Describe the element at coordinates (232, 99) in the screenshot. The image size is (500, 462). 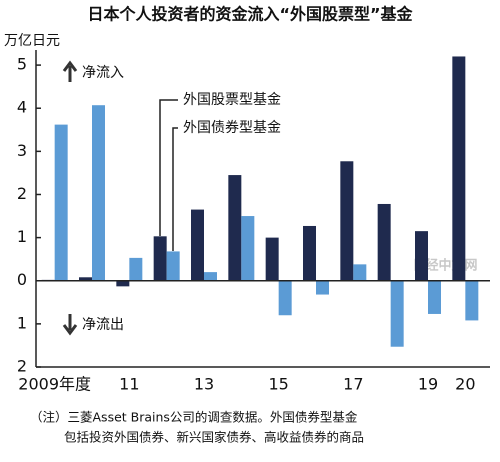
I see `legend-label: 外国股票型基金` at that location.